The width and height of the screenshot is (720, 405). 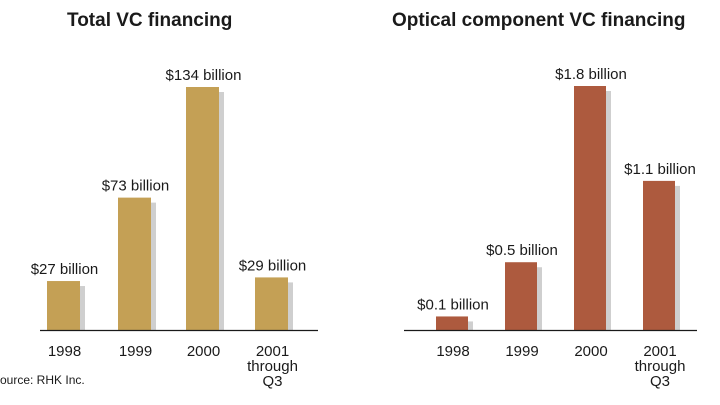 I want to click on bar-shadow-optical-2001, so click(x=677, y=257).